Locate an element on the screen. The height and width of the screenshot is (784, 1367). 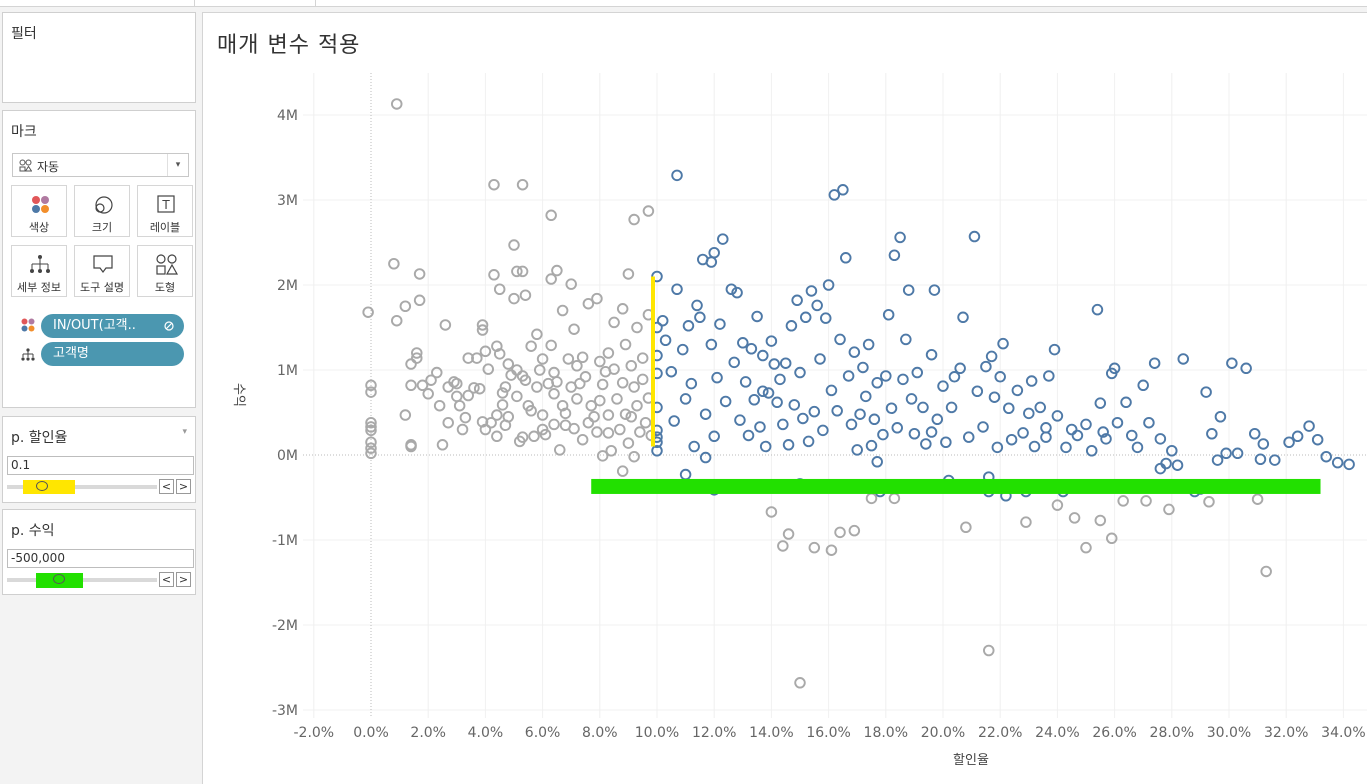
label-button: T 레이블 is located at coordinates (165, 211).